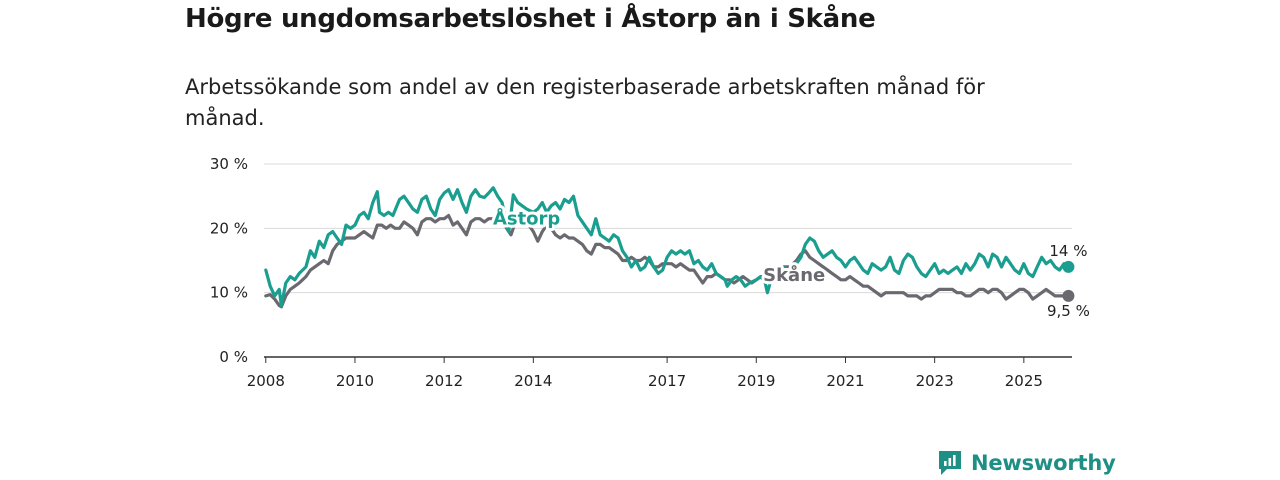 The image size is (1280, 480). I want to click on x-tick-label: 2010, so click(355, 381).